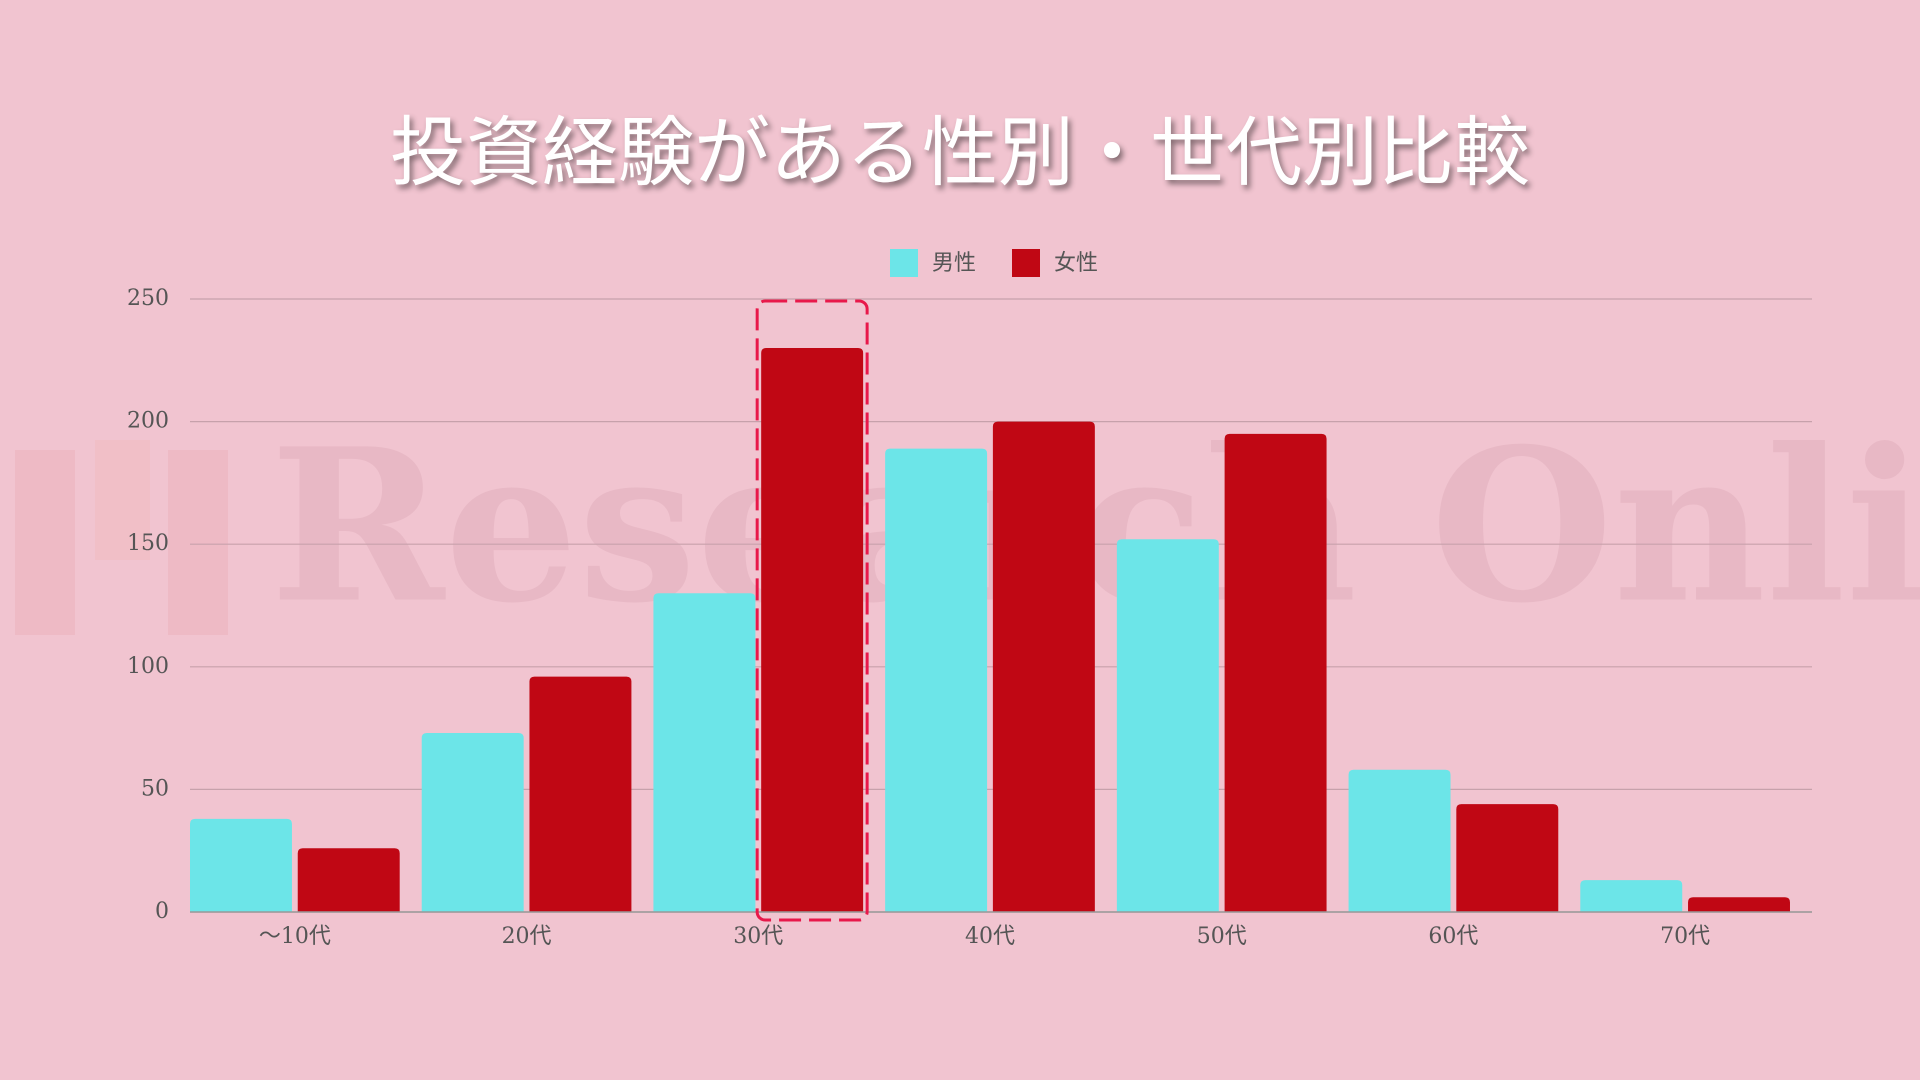  What do you see at coordinates (148, 543) in the screenshot?
I see `y-tick-label: 150` at bounding box center [148, 543].